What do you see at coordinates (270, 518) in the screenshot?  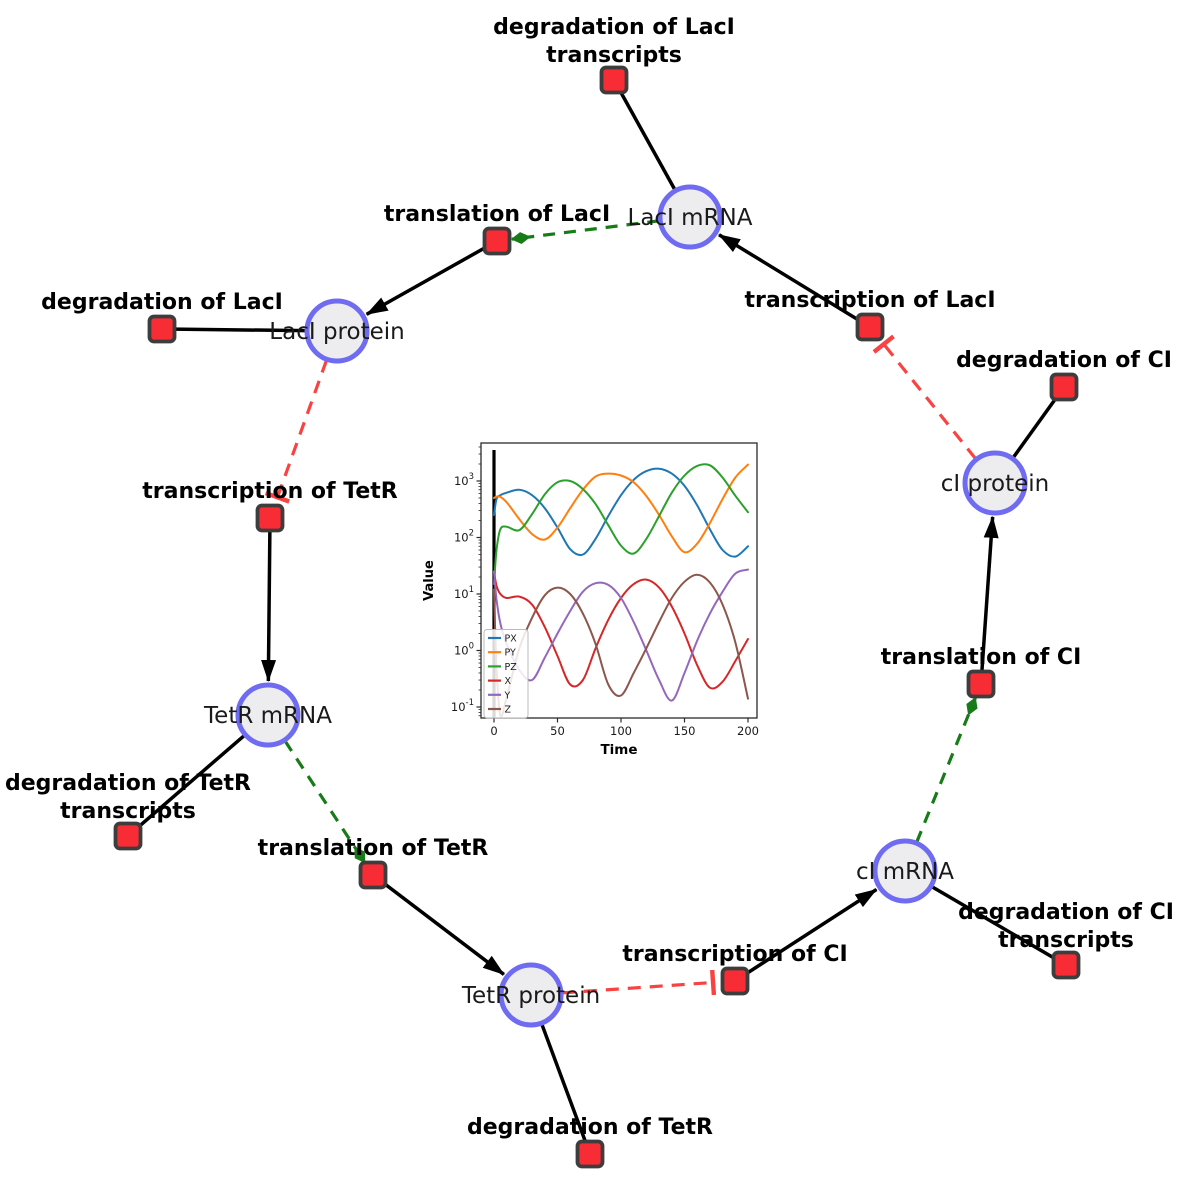 I see `reaction-node-transc_tetR` at bounding box center [270, 518].